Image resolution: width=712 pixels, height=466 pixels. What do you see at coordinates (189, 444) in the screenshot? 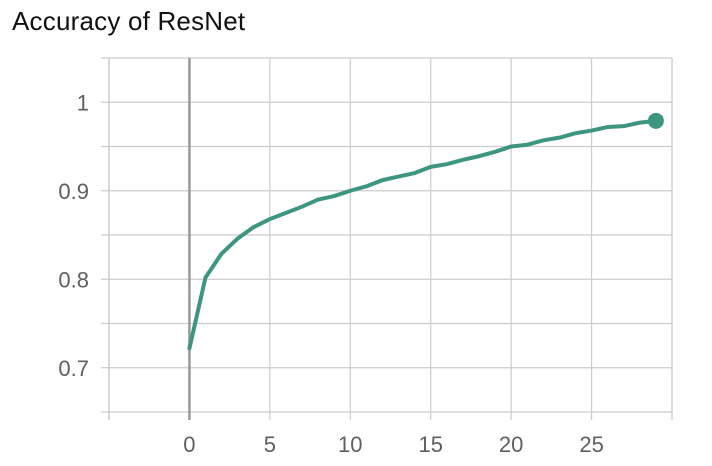
I see `x-tick-label: 0` at bounding box center [189, 444].